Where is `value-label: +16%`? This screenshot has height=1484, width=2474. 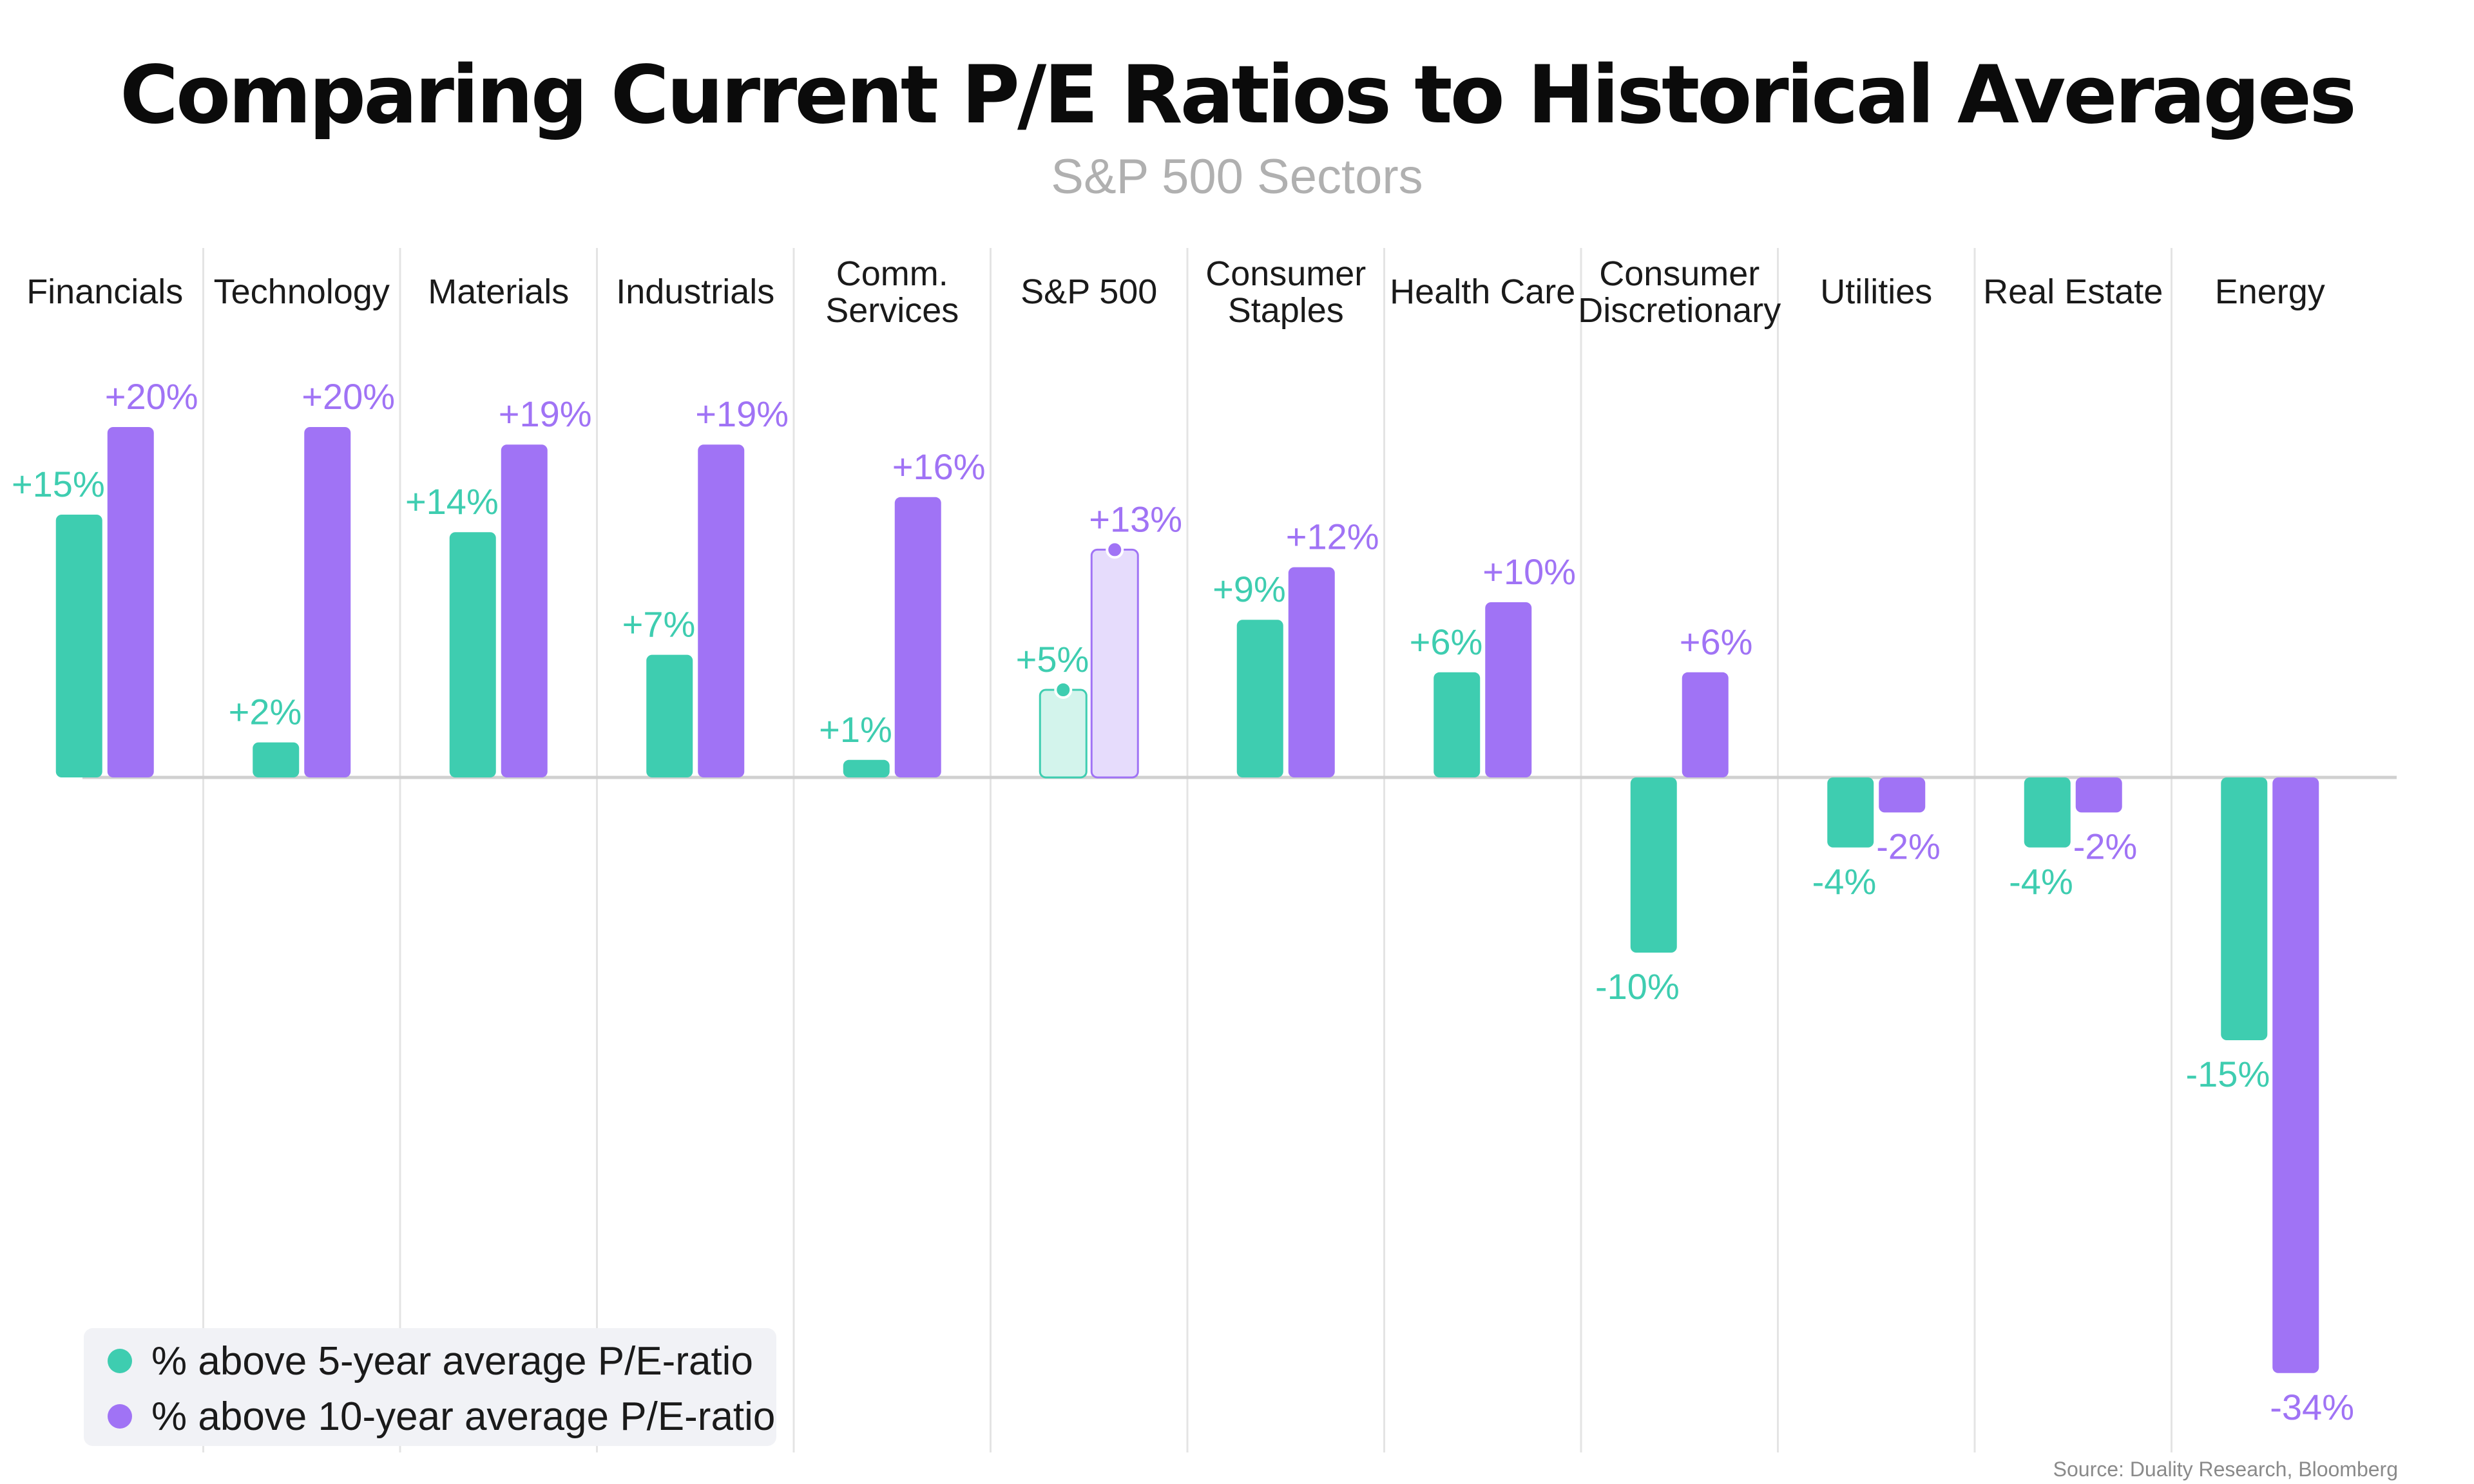 value-label: +16% is located at coordinates (939, 466).